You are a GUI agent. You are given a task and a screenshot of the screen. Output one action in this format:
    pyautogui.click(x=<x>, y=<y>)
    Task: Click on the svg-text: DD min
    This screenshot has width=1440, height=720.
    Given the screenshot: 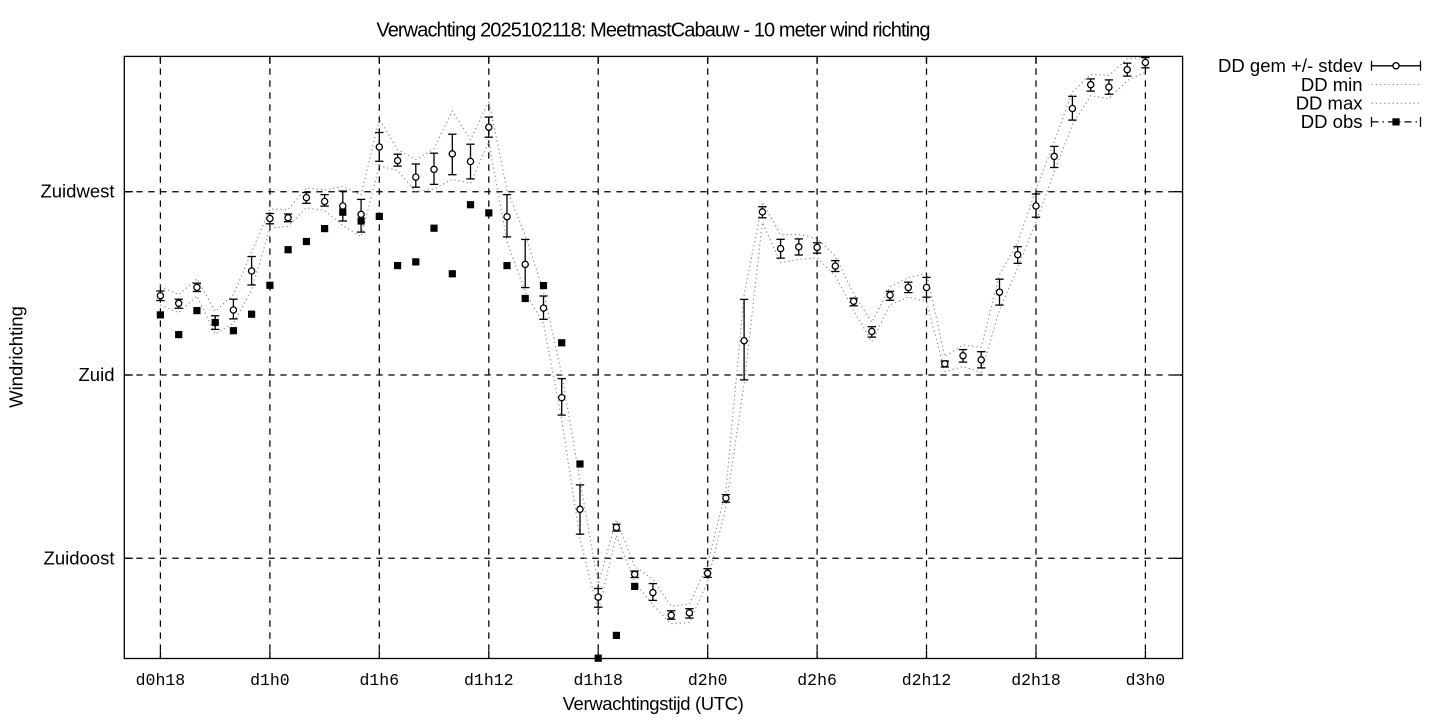 What is the action you would take?
    pyautogui.click(x=1332, y=84)
    